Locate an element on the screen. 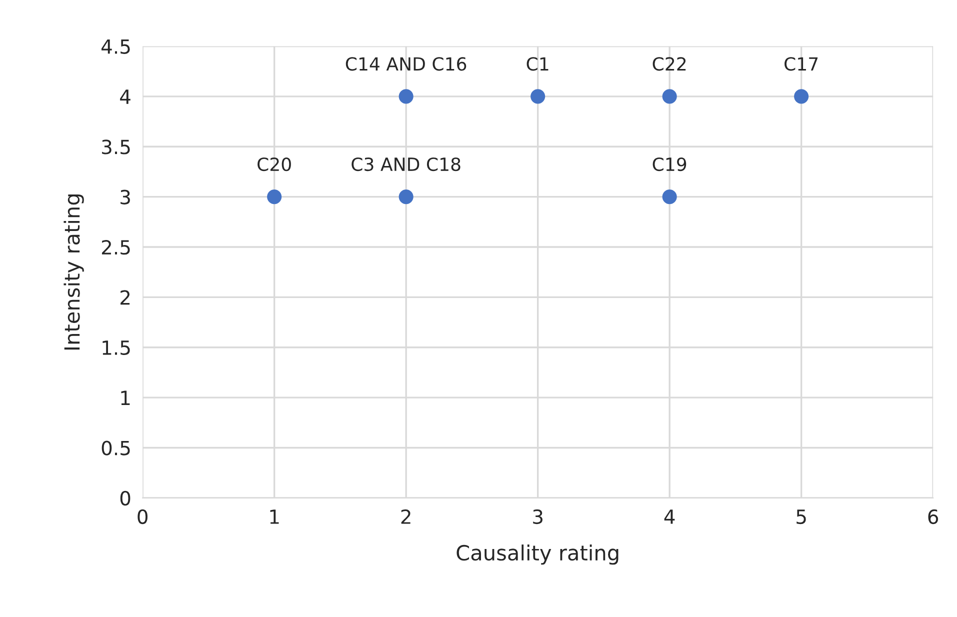  y-tick-label: 4 is located at coordinates (125, 97).